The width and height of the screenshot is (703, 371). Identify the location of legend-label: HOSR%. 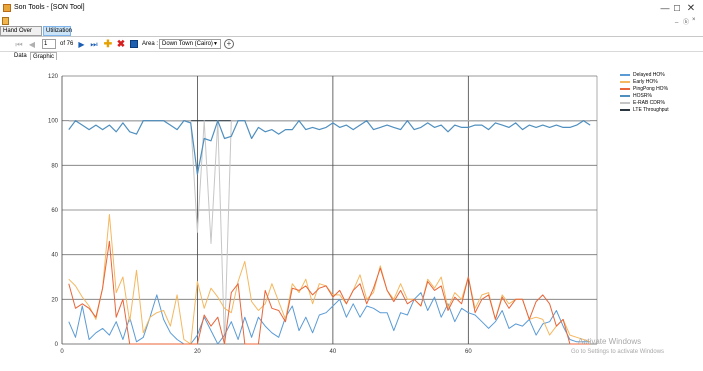
(642, 96).